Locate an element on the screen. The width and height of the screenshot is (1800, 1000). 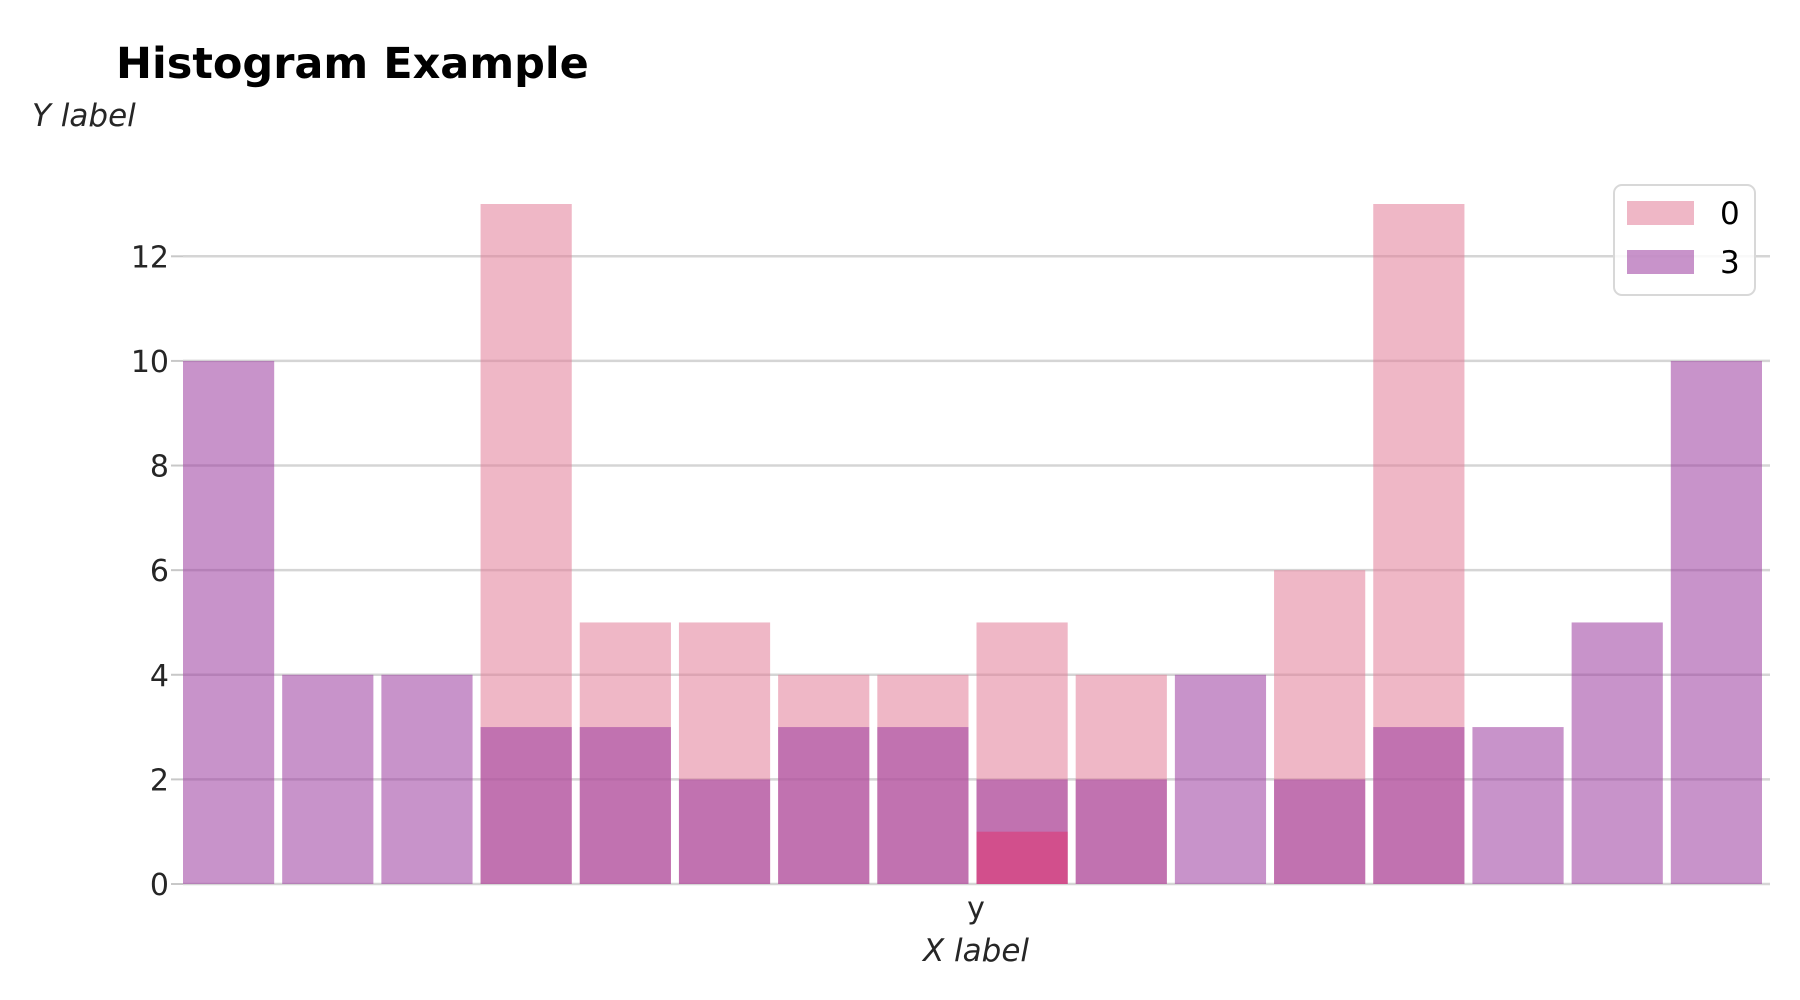
axes: 0 2 4 6 8 10 12 is located at coordinates (157, 571).